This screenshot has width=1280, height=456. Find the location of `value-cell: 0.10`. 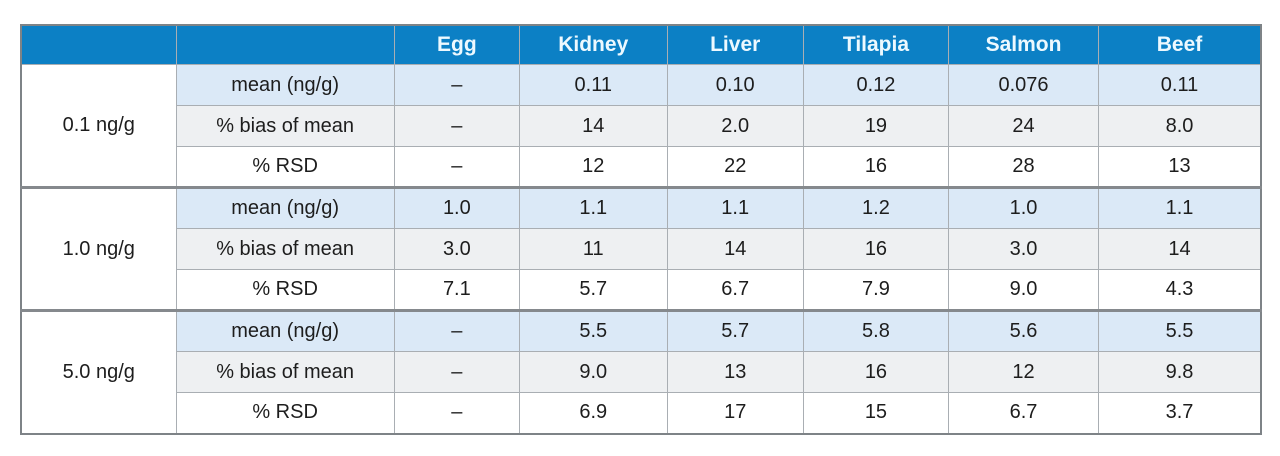

value-cell: 0.10 is located at coordinates (735, 85).